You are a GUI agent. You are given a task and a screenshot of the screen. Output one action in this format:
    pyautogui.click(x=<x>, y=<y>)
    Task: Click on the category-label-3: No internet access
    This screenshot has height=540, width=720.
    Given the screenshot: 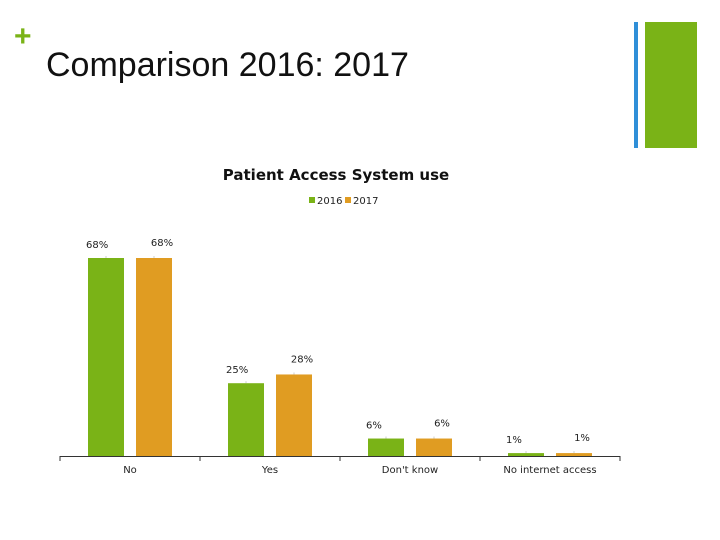 What is the action you would take?
    pyautogui.click(x=549, y=470)
    